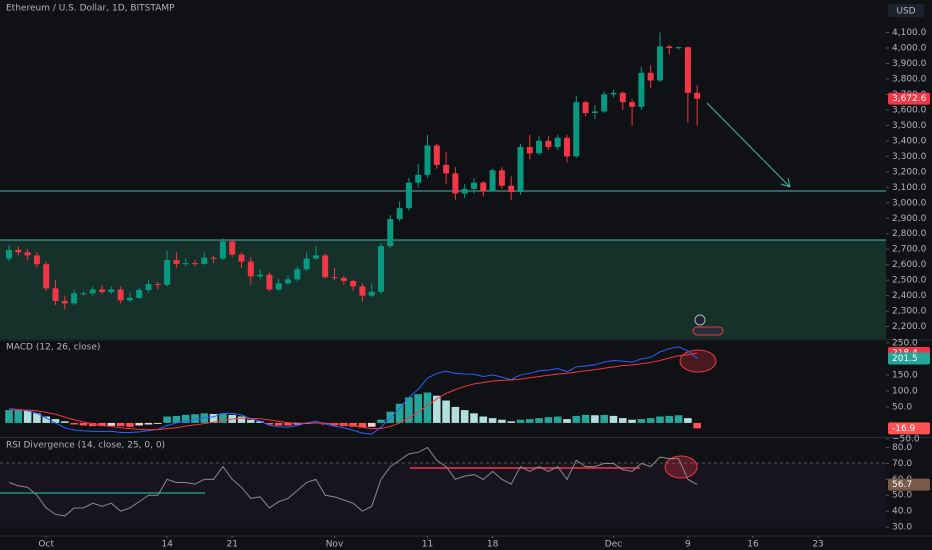 The width and height of the screenshot is (932, 550). Describe the element at coordinates (748, 145) in the screenshot. I see `arrow-line` at that location.